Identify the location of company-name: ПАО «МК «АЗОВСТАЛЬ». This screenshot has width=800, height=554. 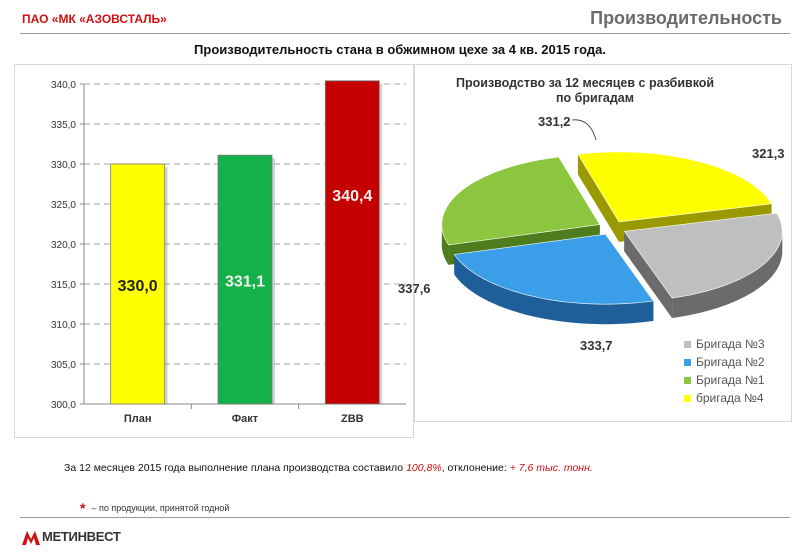
(94, 19).